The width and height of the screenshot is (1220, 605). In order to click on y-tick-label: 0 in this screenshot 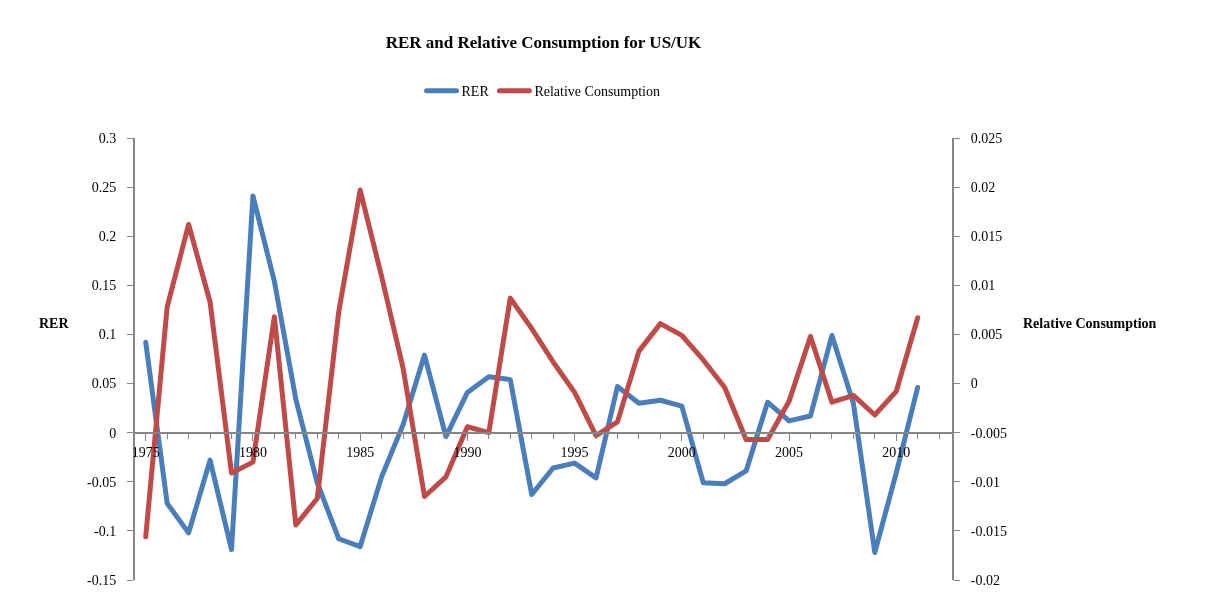, I will do `click(113, 433)`.